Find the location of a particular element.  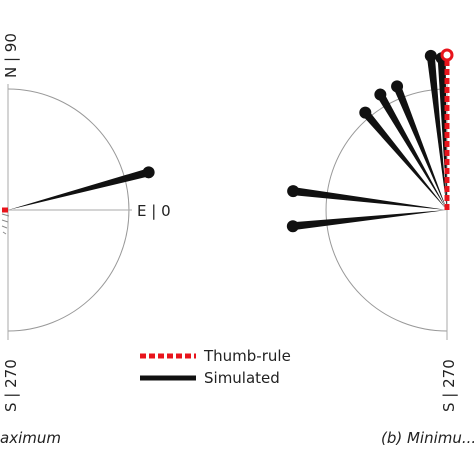

panel-b-vectors is located at coordinates (370, 140).